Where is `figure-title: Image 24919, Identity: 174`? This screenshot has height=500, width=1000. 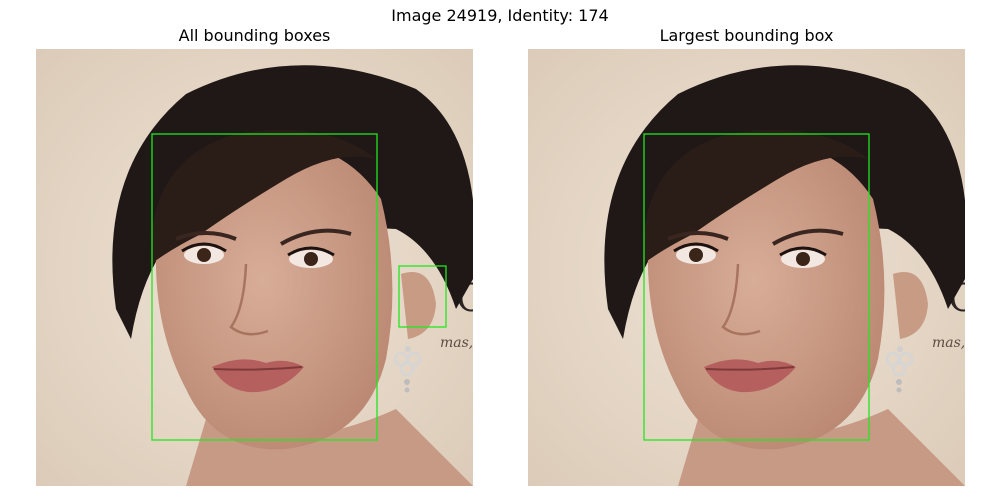
figure-title: Image 24919, Identity: 174 is located at coordinates (500, 15).